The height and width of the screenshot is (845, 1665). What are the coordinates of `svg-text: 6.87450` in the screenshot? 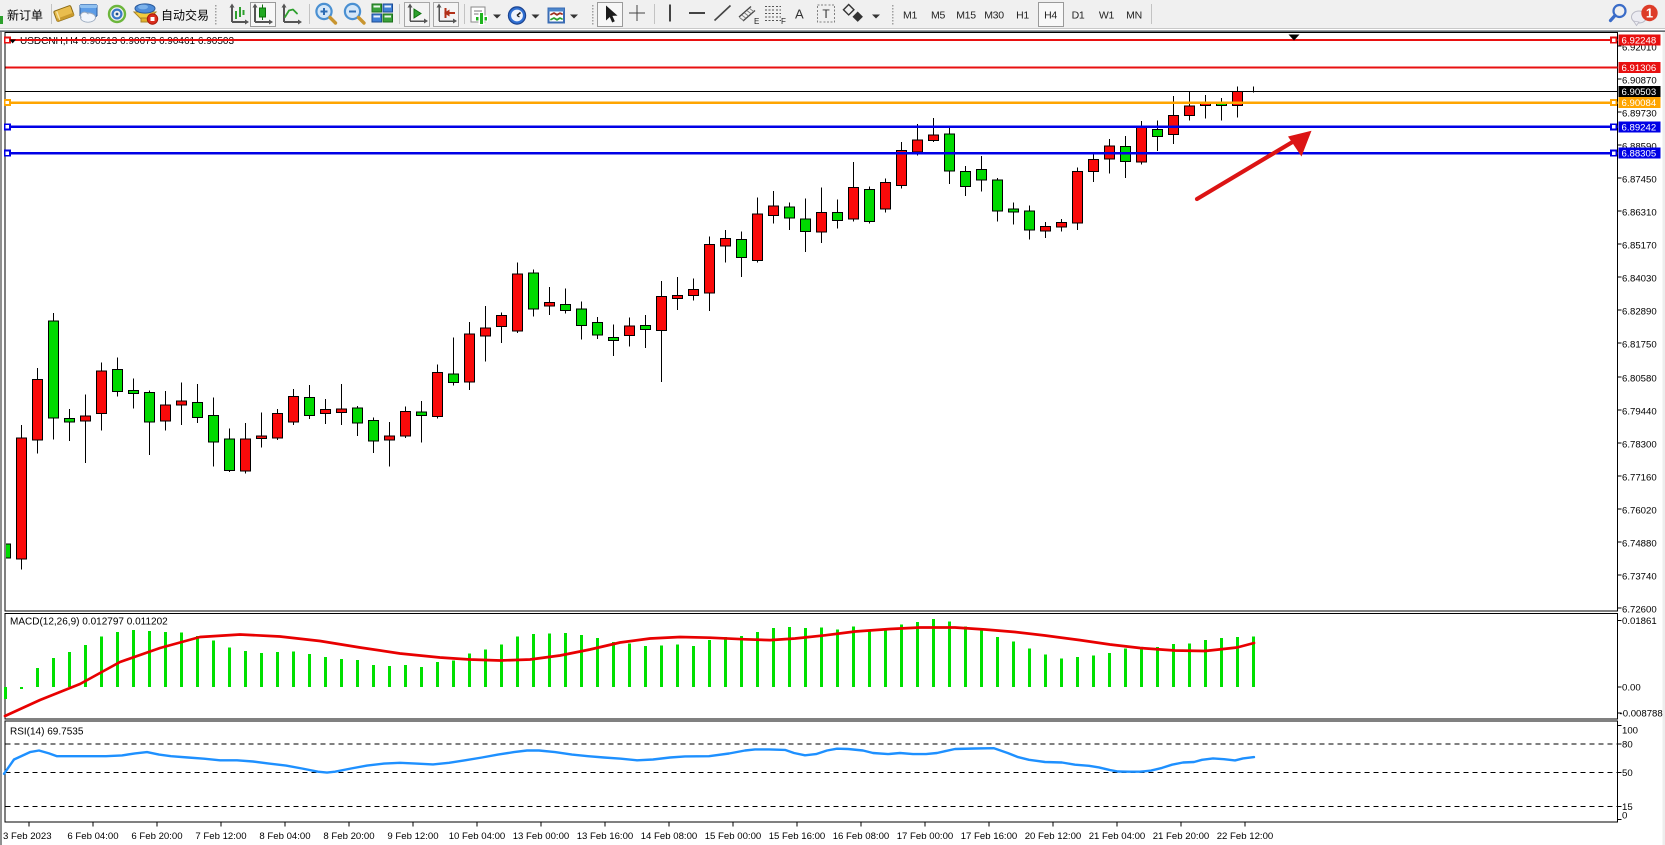 It's located at (1639, 179).